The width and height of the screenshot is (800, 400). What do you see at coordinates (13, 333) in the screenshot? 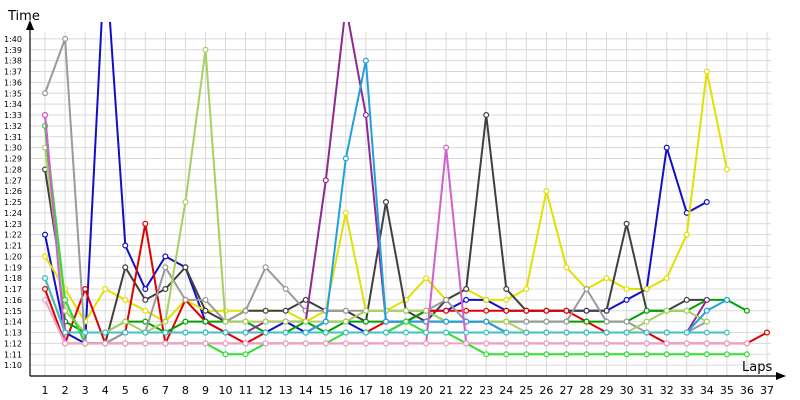
I see `y-tick-label: 1:13` at bounding box center [13, 333].